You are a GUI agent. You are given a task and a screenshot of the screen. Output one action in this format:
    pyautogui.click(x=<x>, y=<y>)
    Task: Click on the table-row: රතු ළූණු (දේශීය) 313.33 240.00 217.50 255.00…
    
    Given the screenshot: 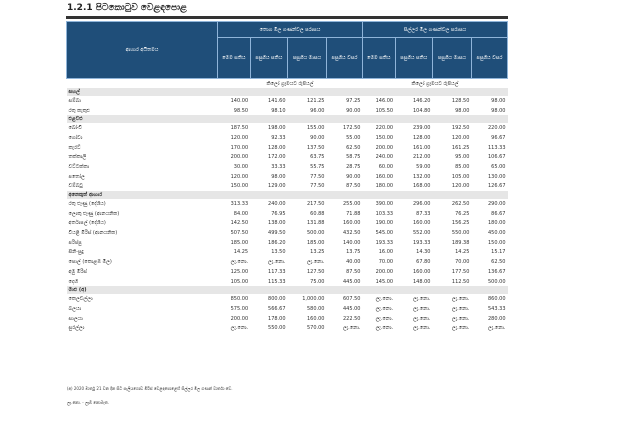 What is the action you would take?
    pyautogui.click(x=287, y=204)
    